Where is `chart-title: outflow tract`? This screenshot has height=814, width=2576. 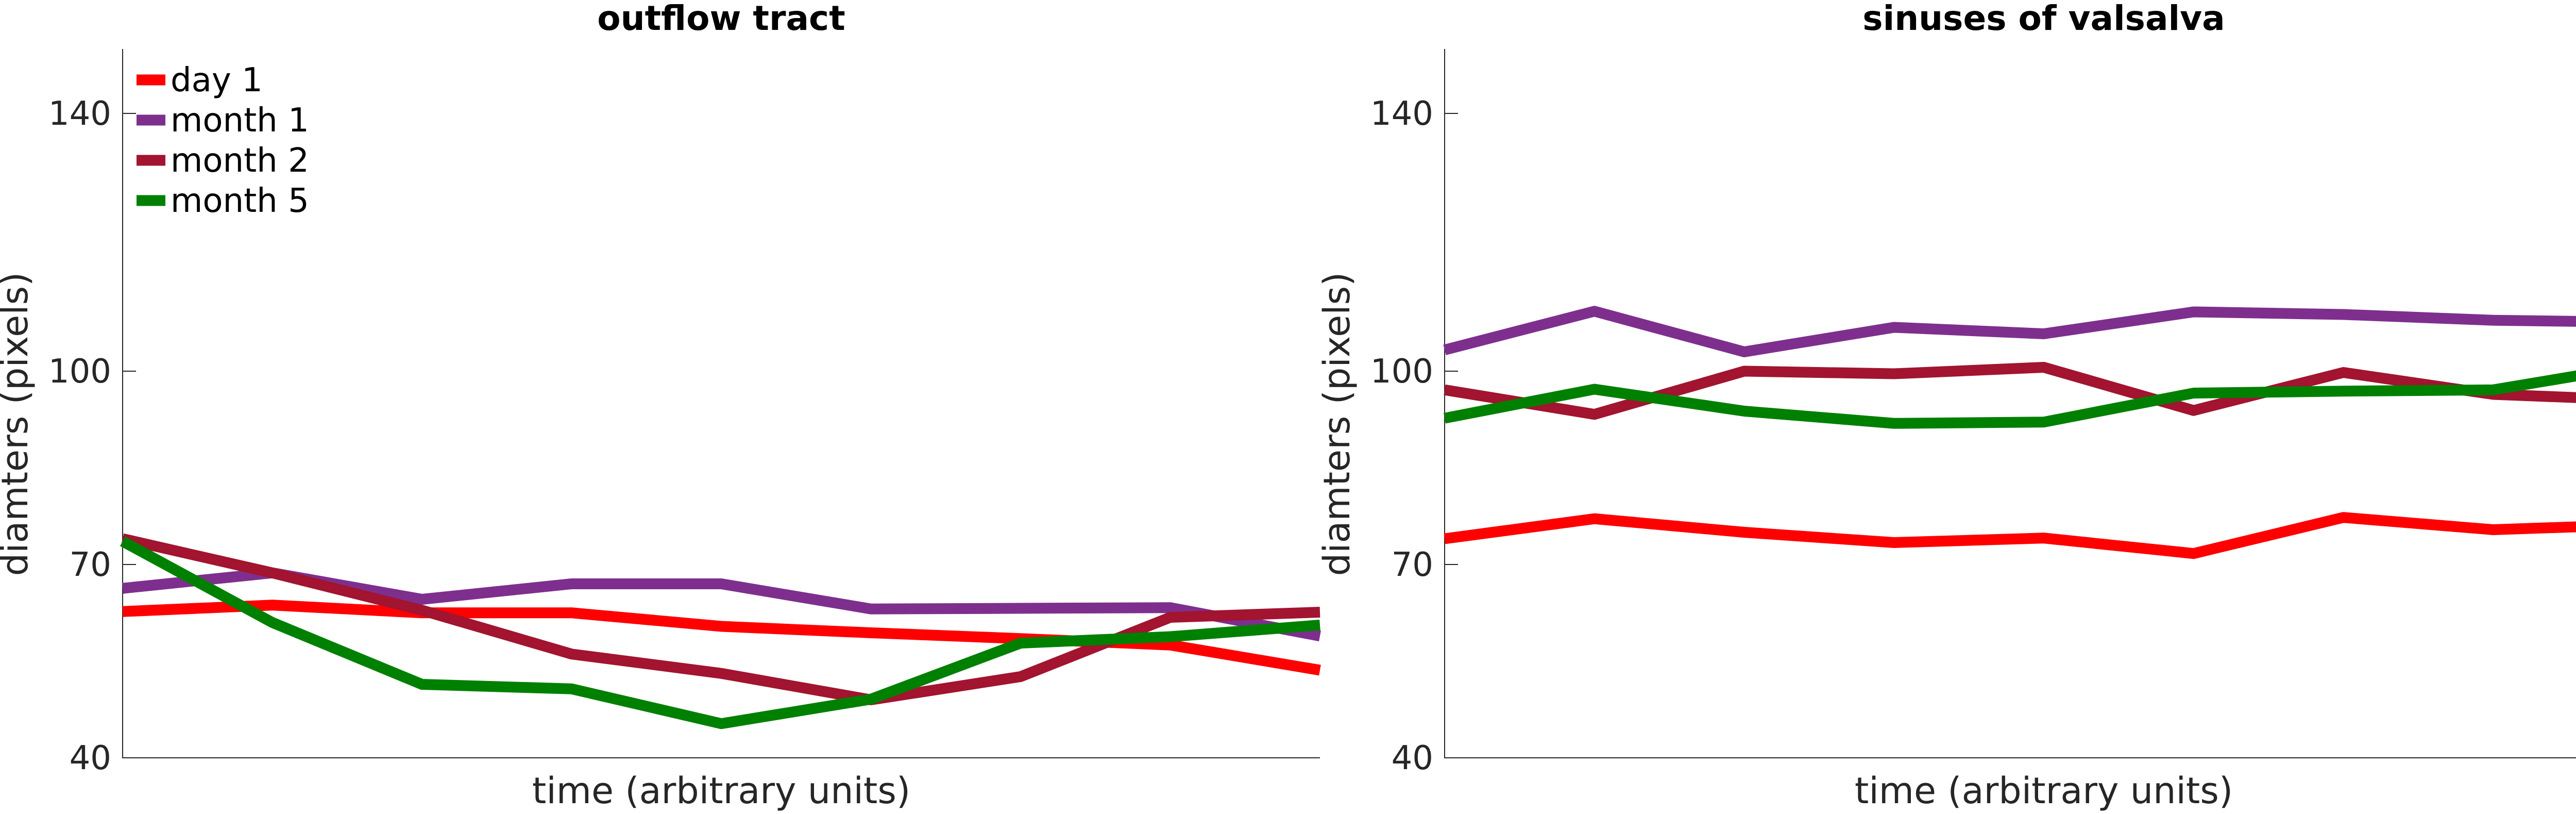
chart-title: outflow tract is located at coordinates (721, 19).